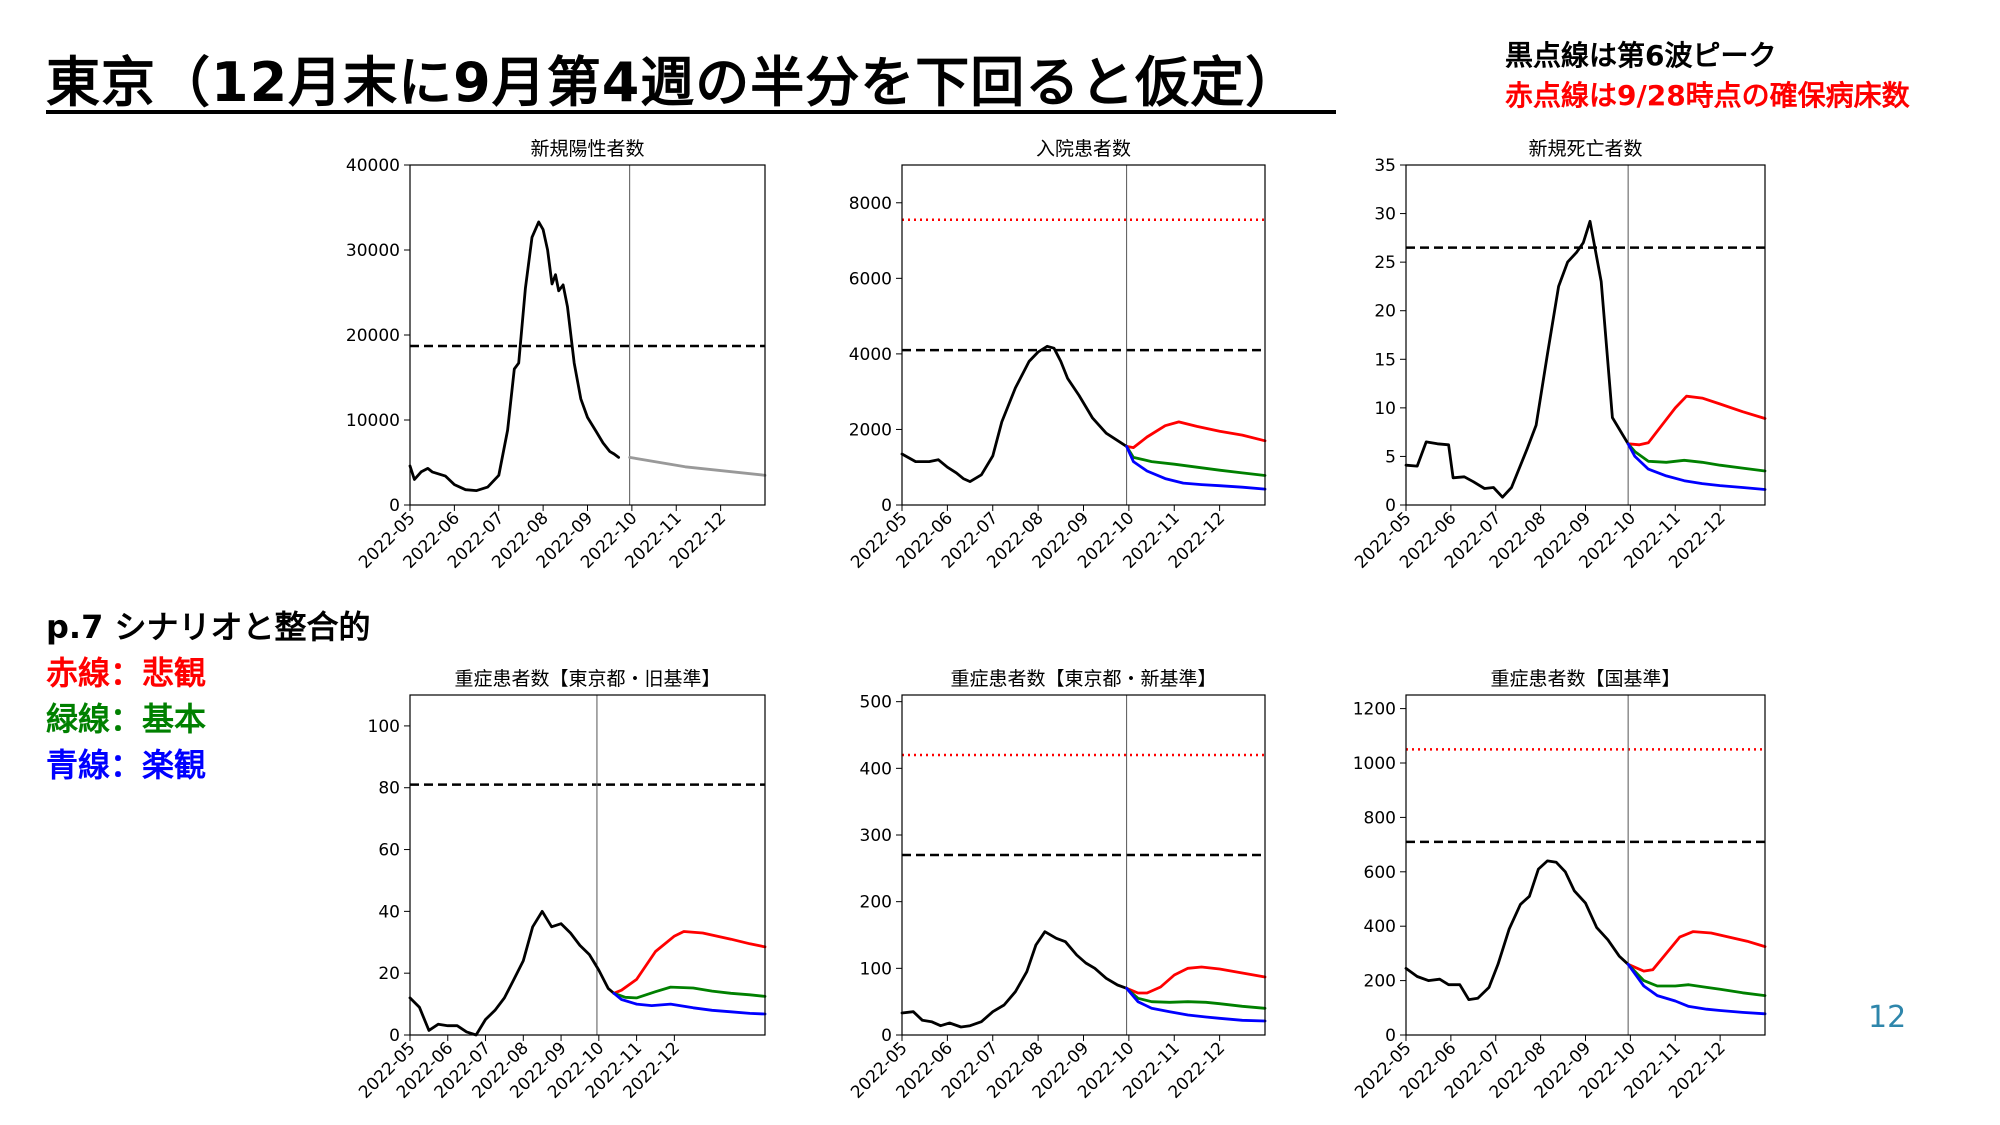 The image size is (2000, 1125). Describe the element at coordinates (208, 627) in the screenshot. I see `legend-consistency: p.7 シナリオと整合的` at that location.